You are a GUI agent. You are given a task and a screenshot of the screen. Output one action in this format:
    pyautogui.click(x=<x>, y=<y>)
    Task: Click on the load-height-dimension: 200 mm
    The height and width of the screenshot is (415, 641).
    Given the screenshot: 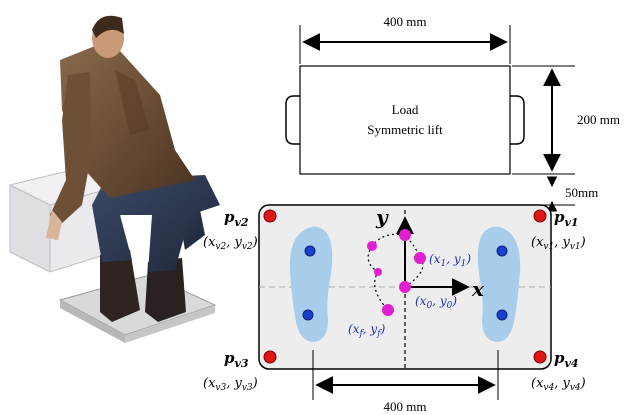 What is the action you would take?
    pyautogui.click(x=566, y=120)
    